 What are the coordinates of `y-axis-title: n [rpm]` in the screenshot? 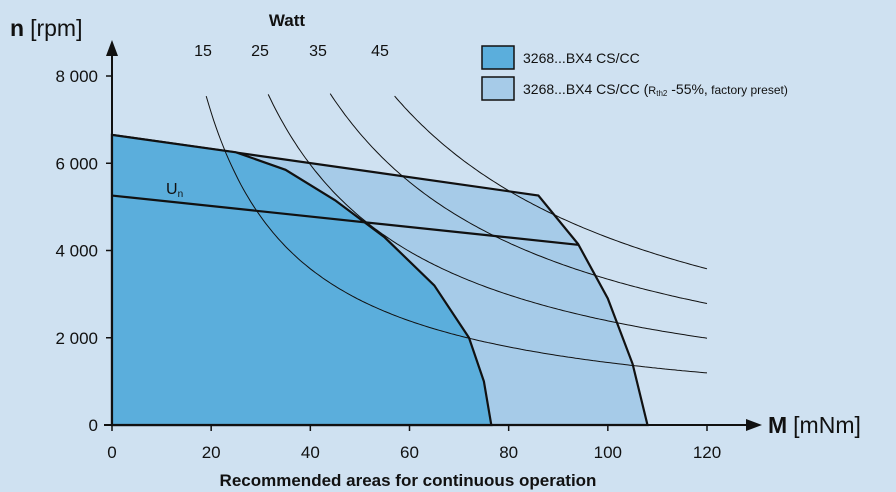 It's located at (46, 28).